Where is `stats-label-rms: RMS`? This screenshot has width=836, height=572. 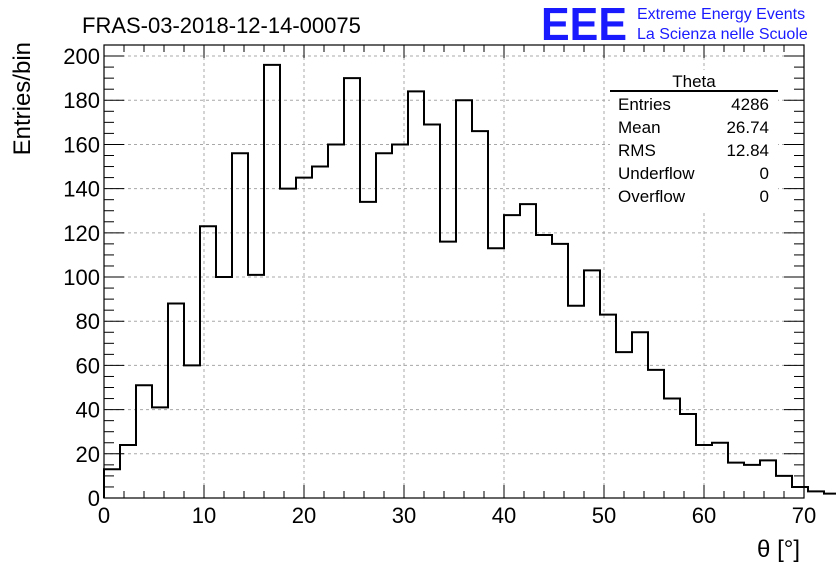 stats-label-rms: RMS is located at coordinates (637, 150).